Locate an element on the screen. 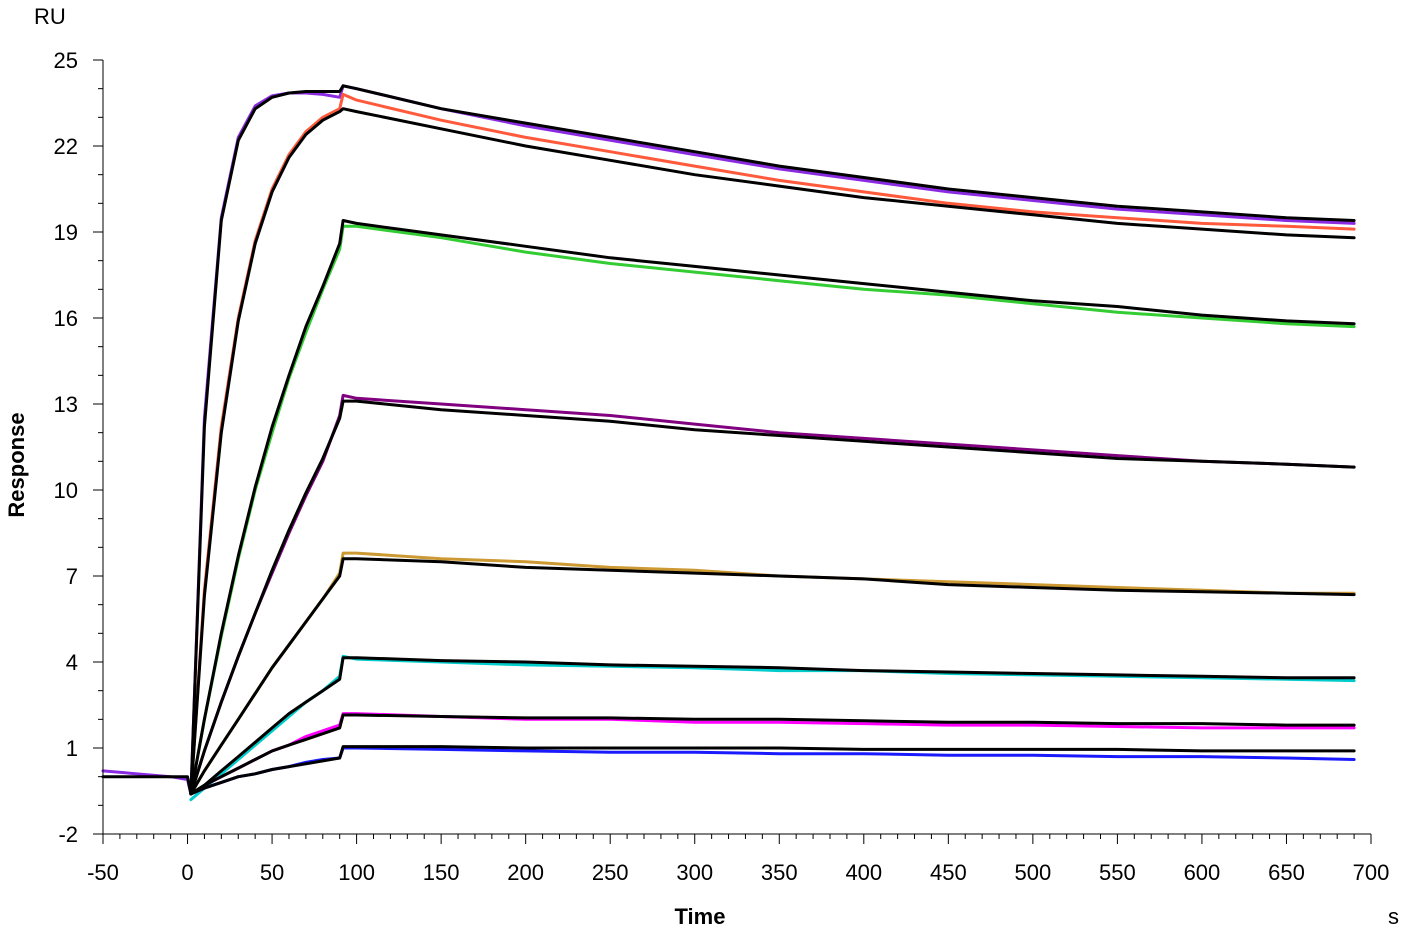 This screenshot has height=932, width=1401. y-unit-label: RU is located at coordinates (50, 16).